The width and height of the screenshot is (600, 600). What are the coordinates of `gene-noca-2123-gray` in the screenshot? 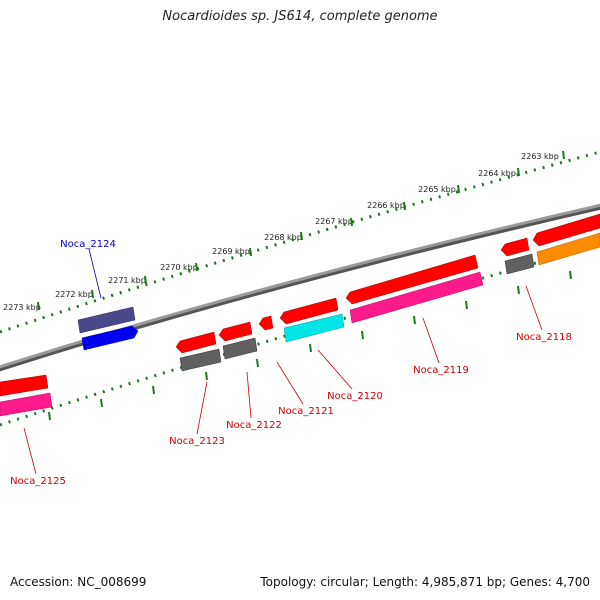 It's located at (200, 360).